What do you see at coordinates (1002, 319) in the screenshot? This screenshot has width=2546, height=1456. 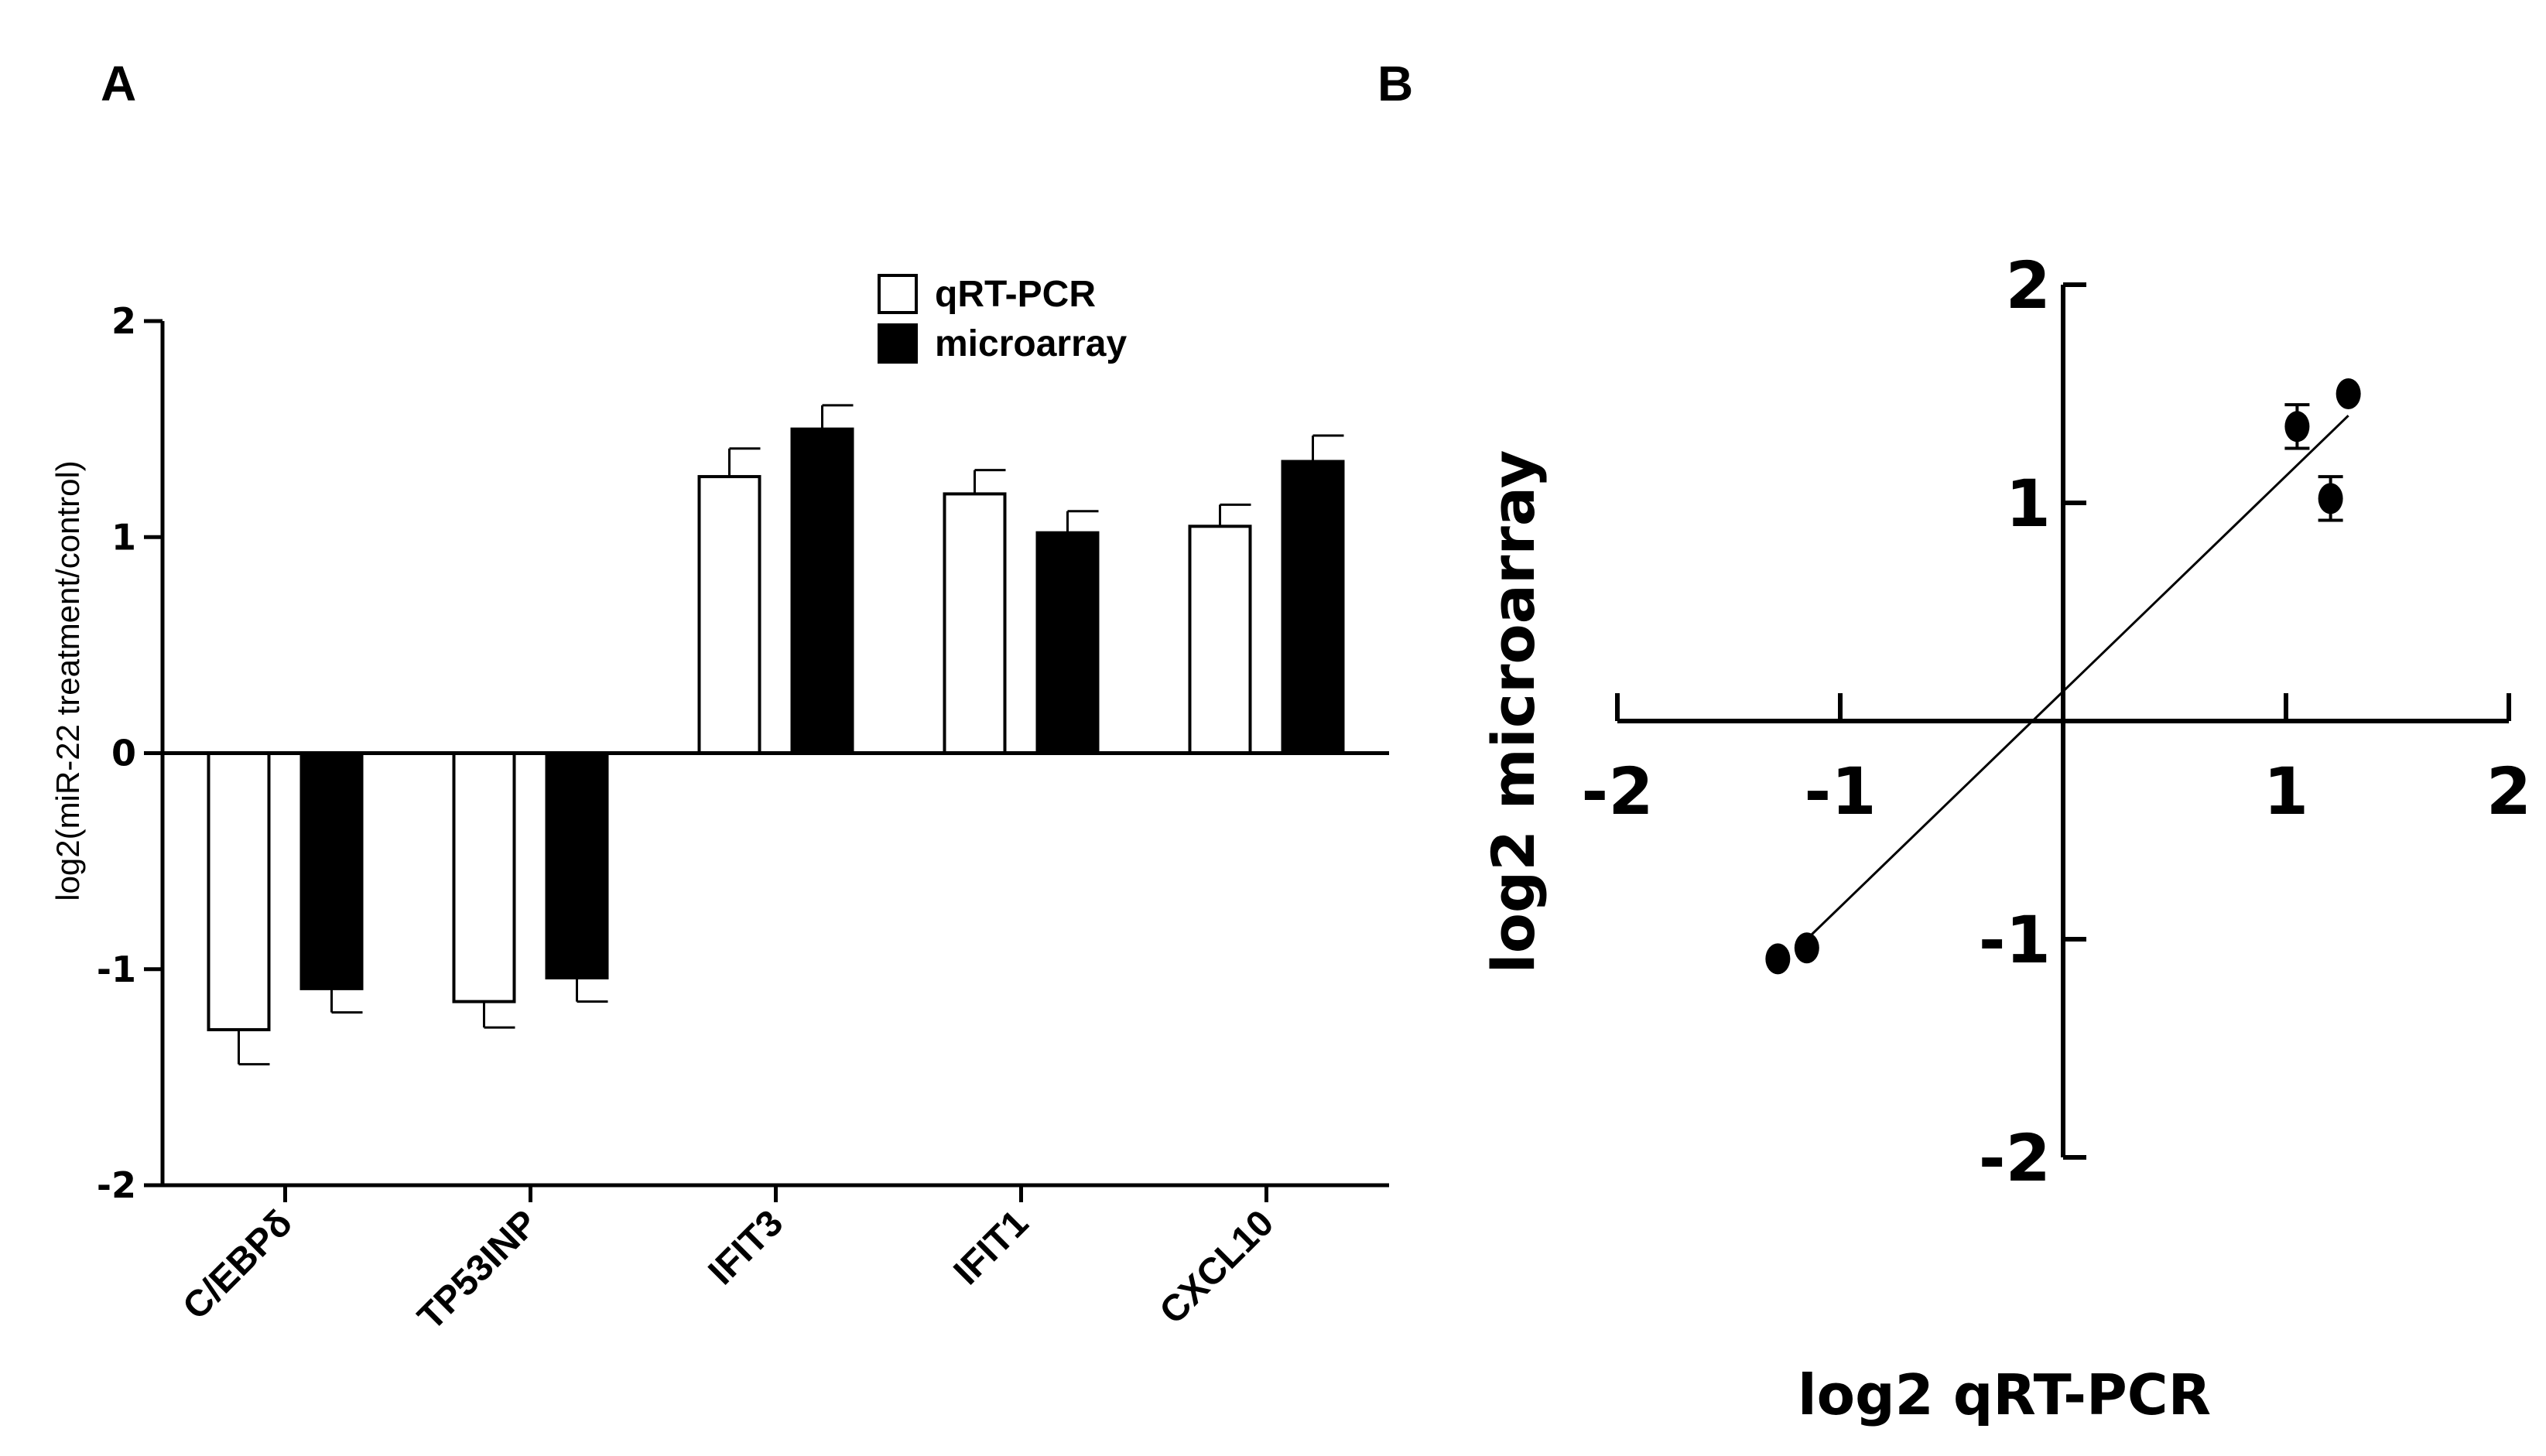 I see `panel-a-legend: qRT-PCR microarray` at bounding box center [1002, 319].